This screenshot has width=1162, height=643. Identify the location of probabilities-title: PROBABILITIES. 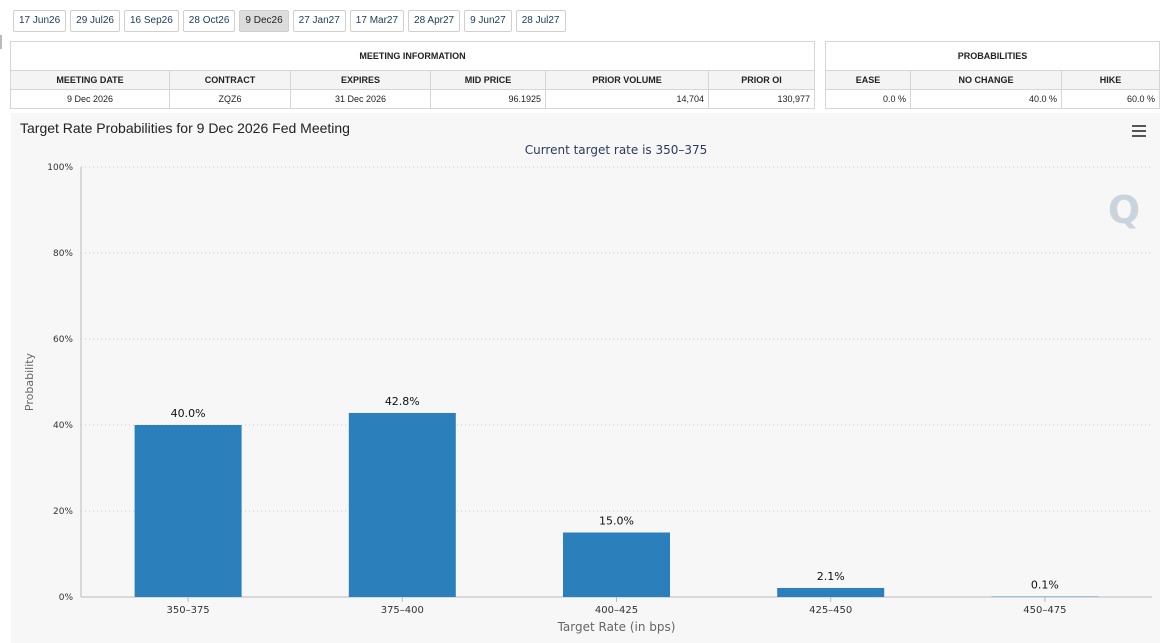
(992, 56).